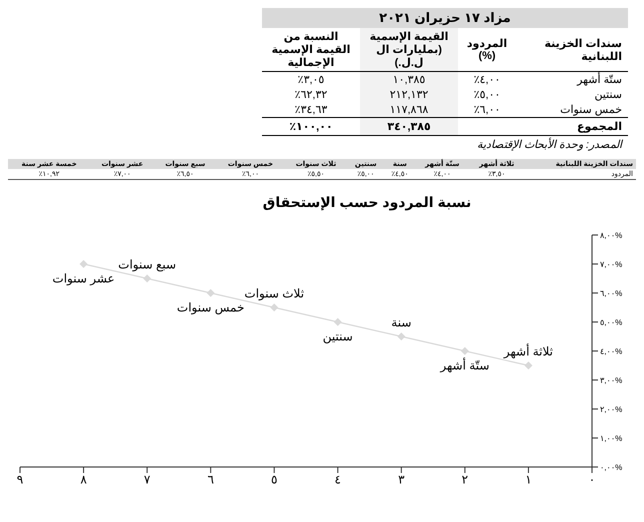 The image size is (644, 522). Describe the element at coordinates (311, 127) in the screenshot. I see `text: ١٠٠,٠٠٪` at that location.